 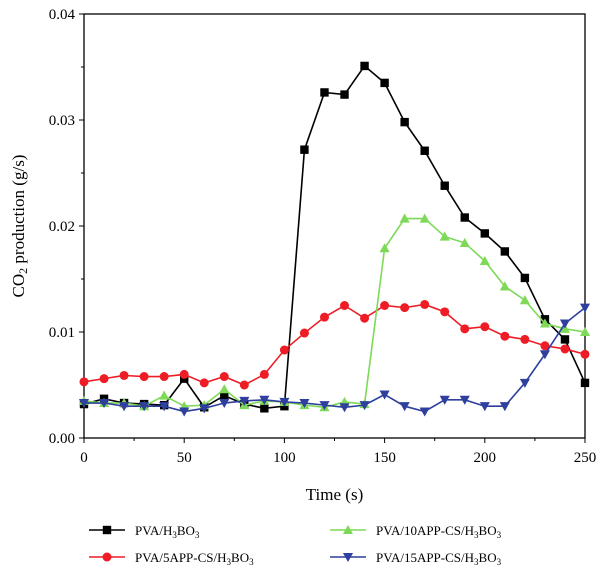 I want to click on x-tick-label: 0, so click(x=84, y=458).